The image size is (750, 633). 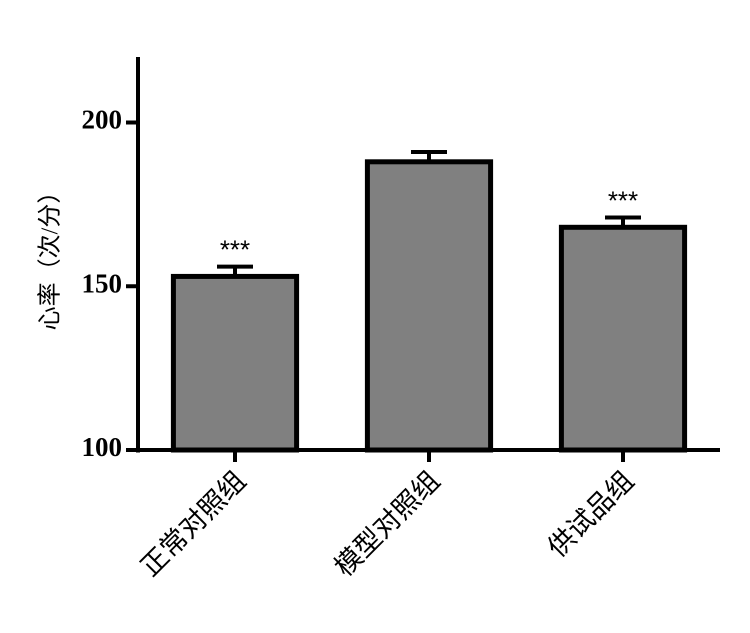 What do you see at coordinates (102, 283) in the screenshot?
I see `y-tick-label: 150` at bounding box center [102, 283].